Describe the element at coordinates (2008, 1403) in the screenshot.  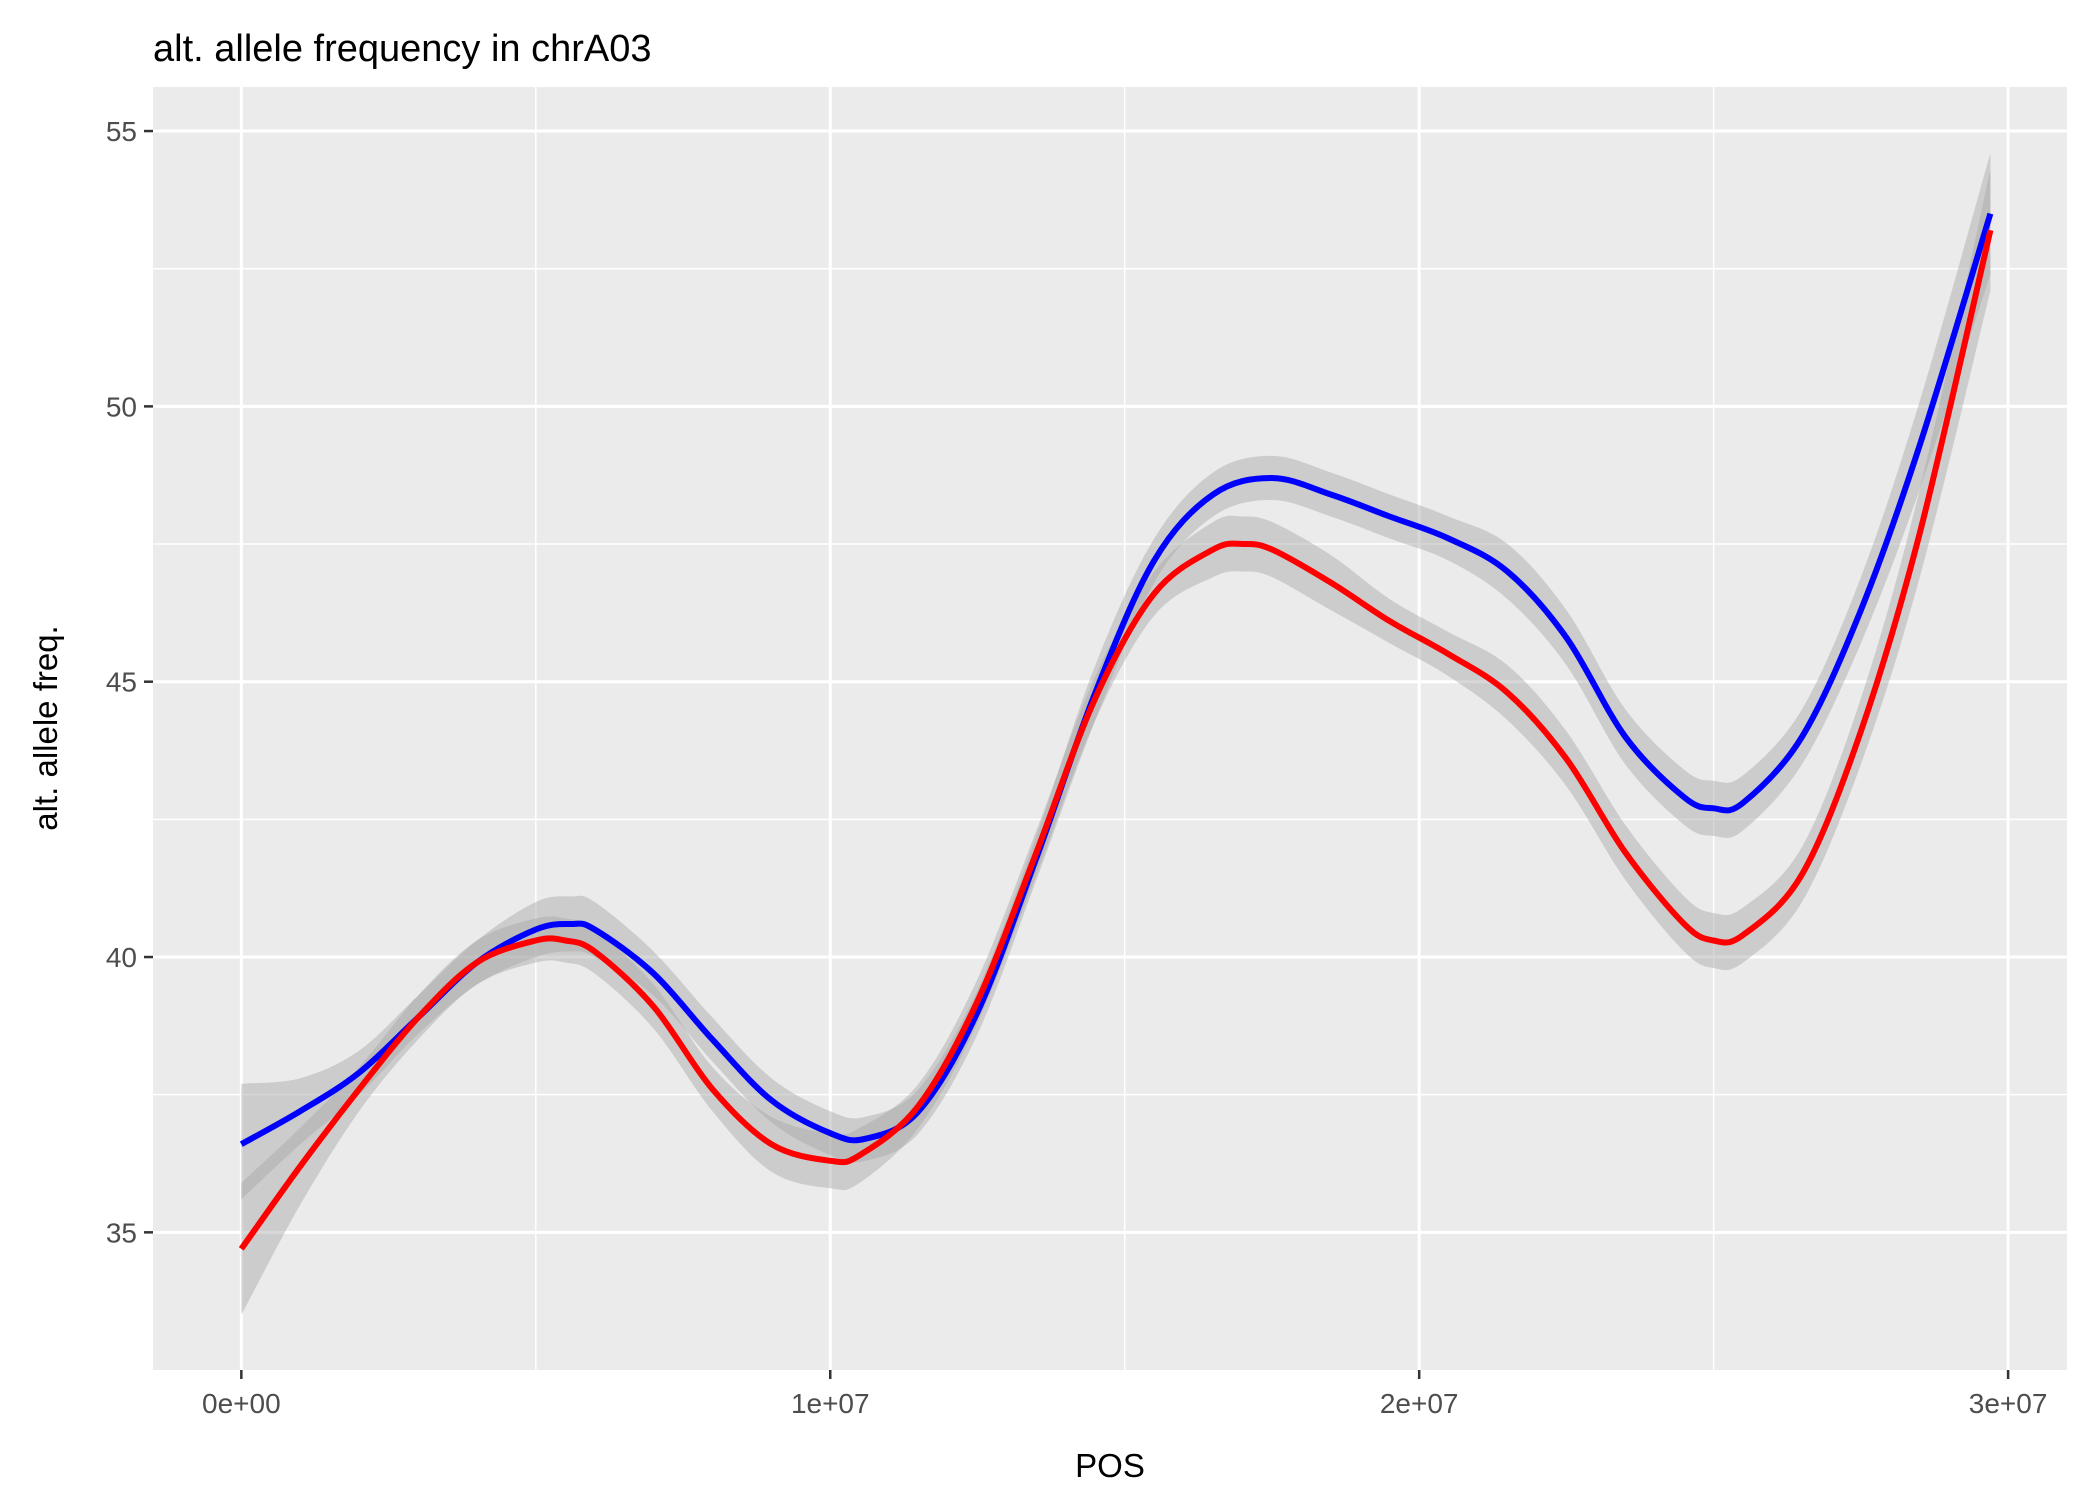
I see `x-tick-label: 3e+07` at that location.